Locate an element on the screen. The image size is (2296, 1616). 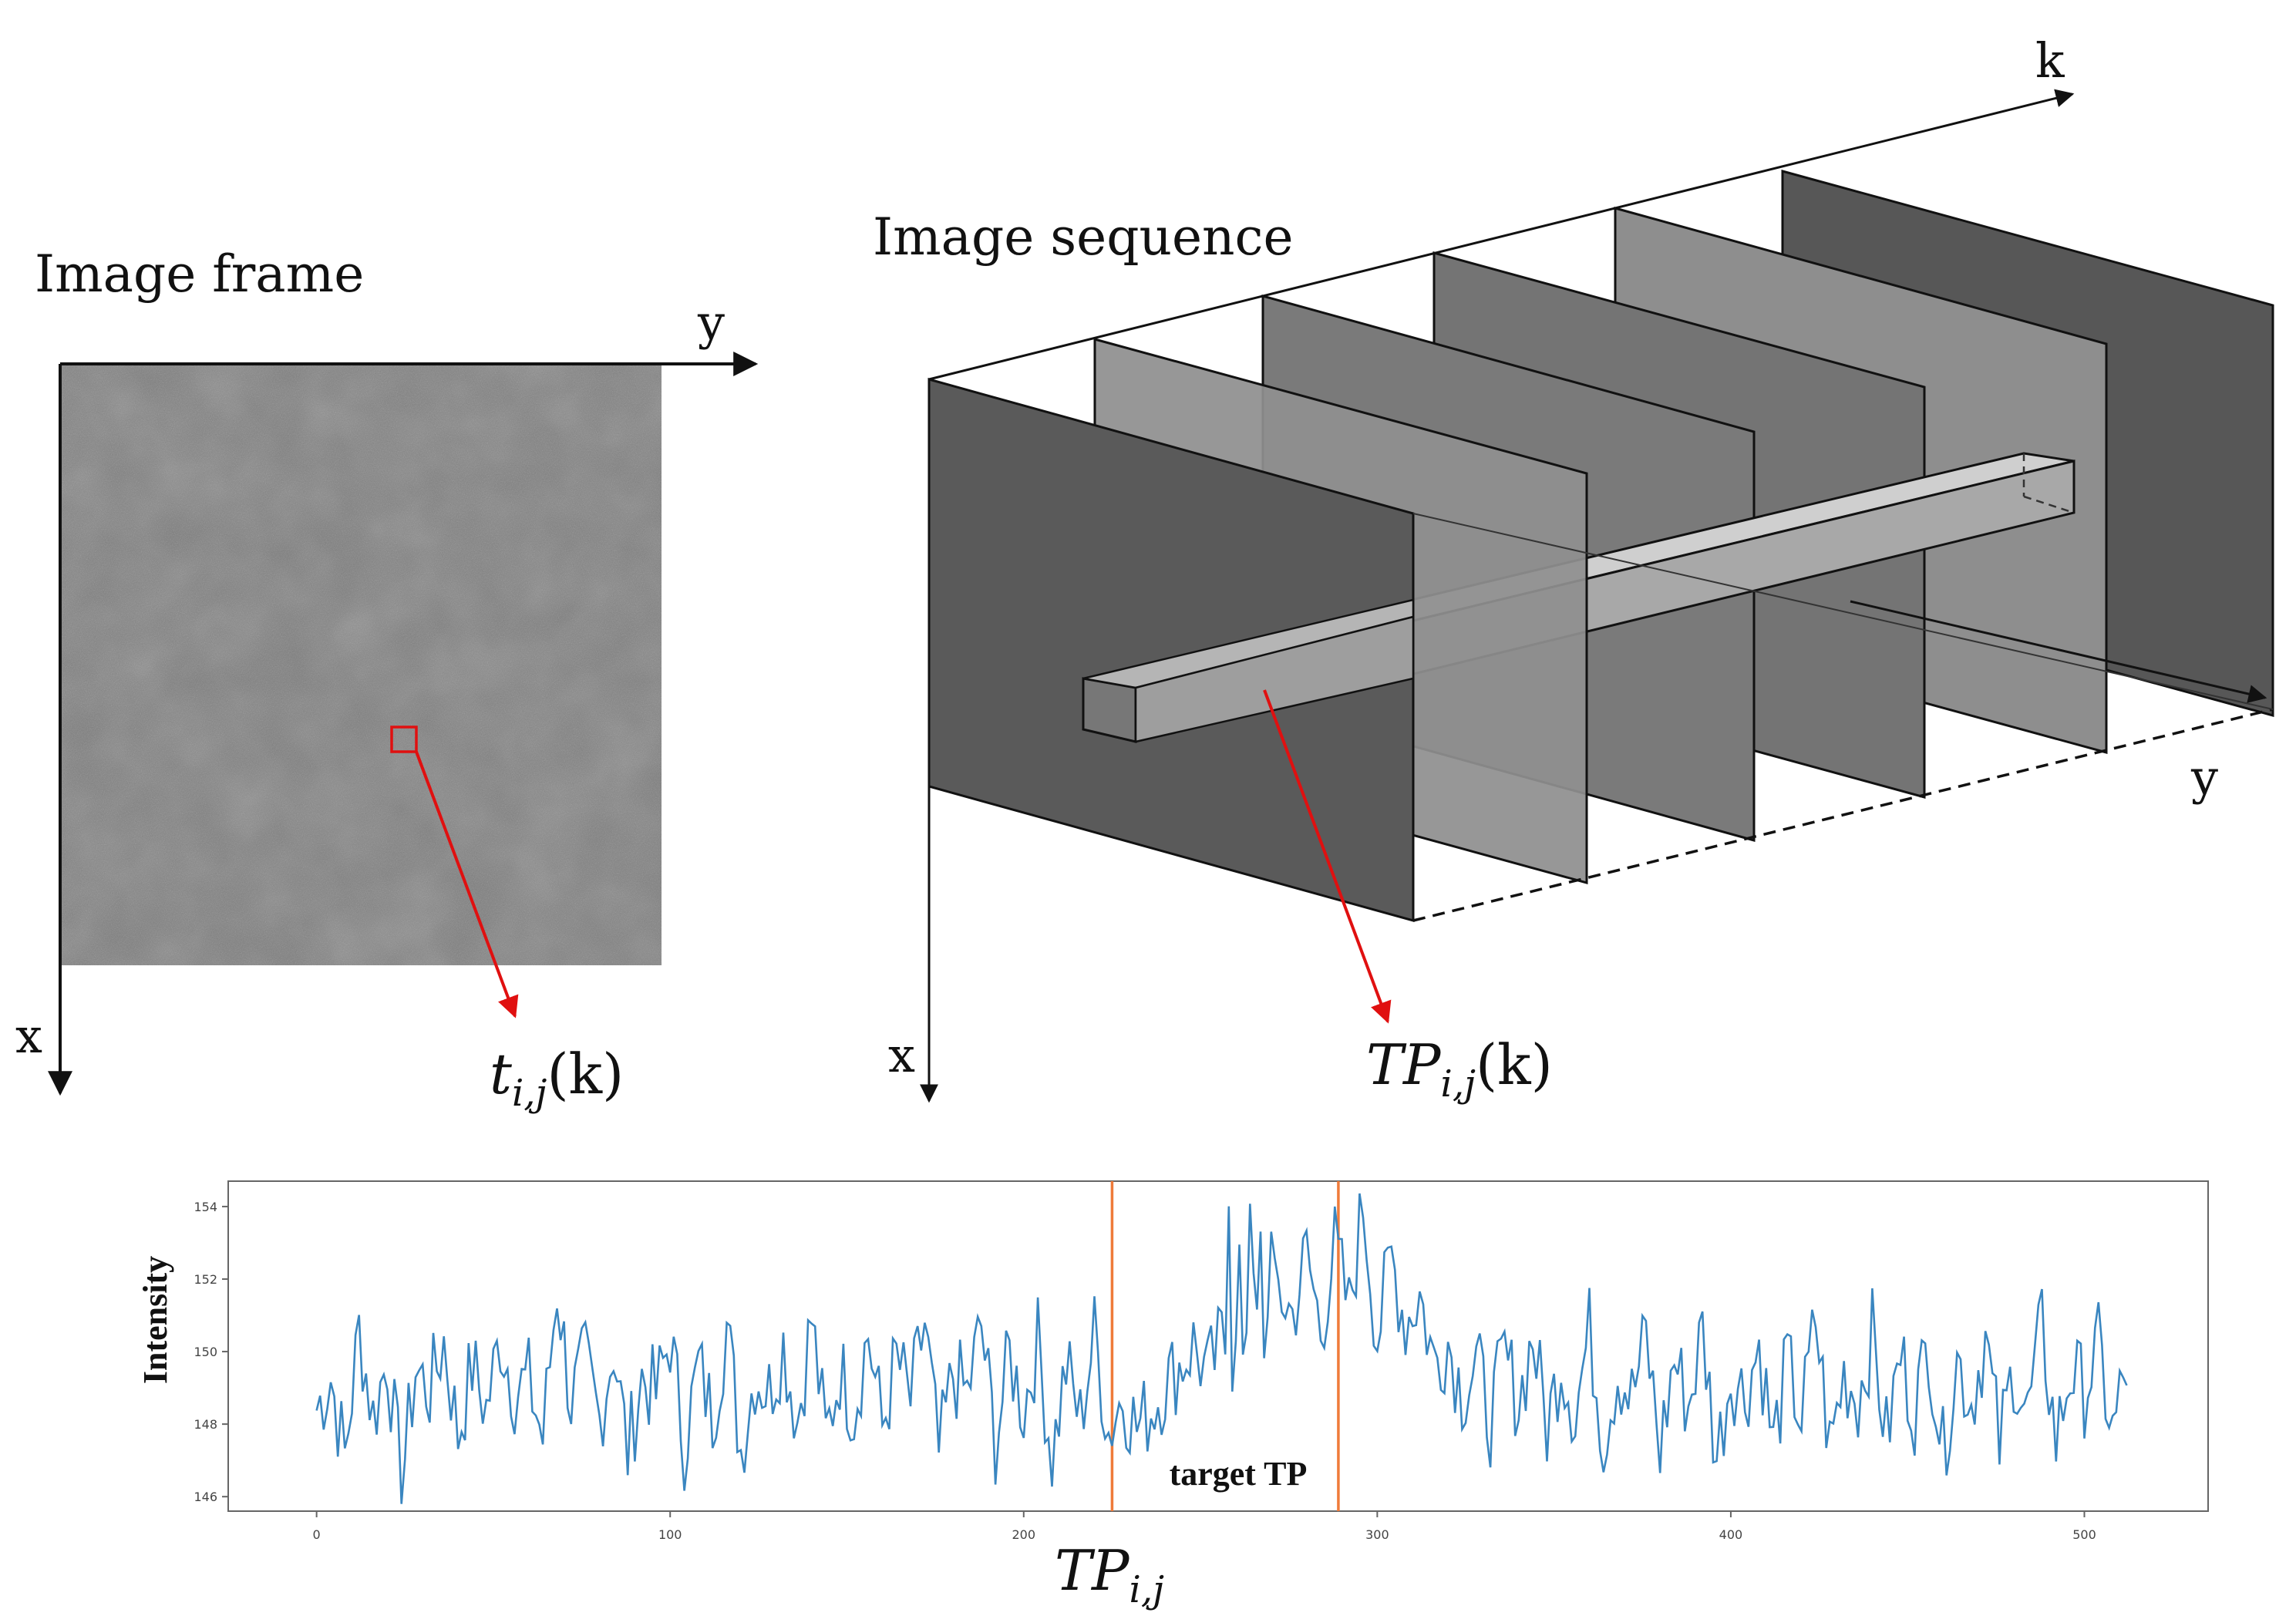
bottom-dashed-edge is located at coordinates (1843, 815).